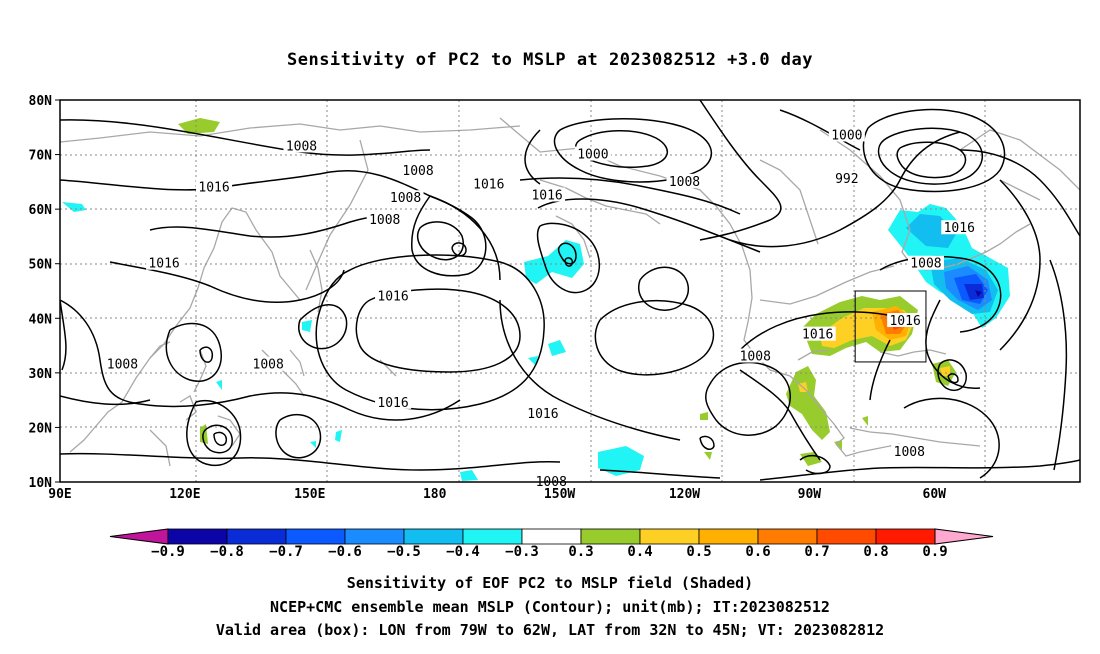  I want to click on colorbar-label: −0.7, so click(286, 552).